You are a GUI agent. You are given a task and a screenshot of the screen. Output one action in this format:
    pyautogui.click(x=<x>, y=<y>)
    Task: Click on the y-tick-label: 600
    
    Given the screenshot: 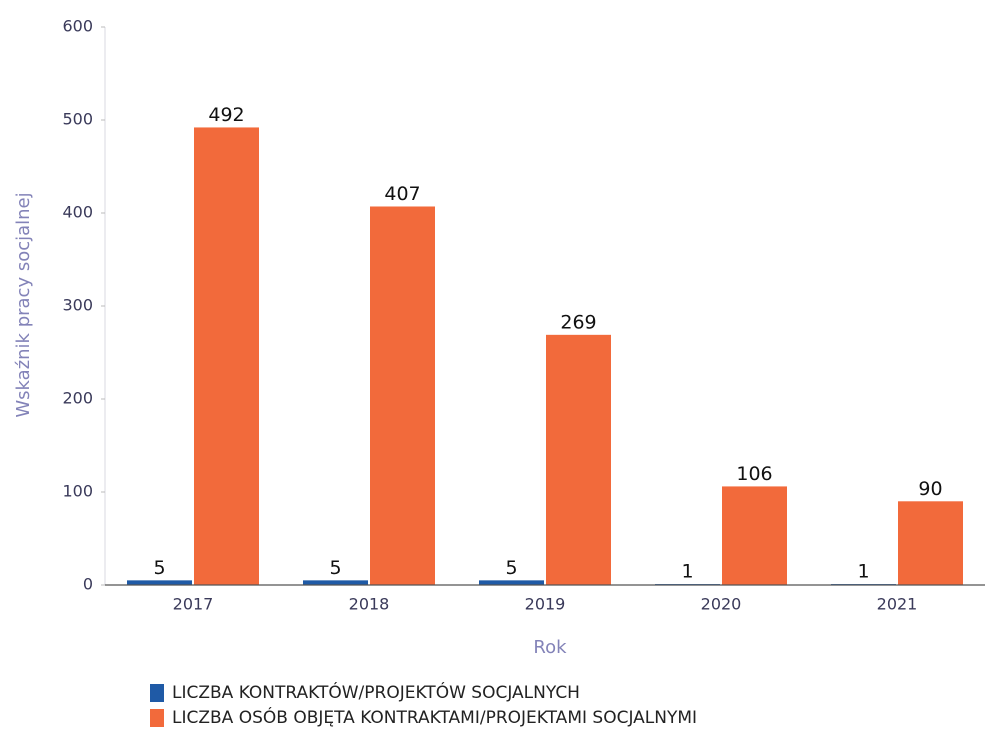 What is the action you would take?
    pyautogui.click(x=77, y=26)
    